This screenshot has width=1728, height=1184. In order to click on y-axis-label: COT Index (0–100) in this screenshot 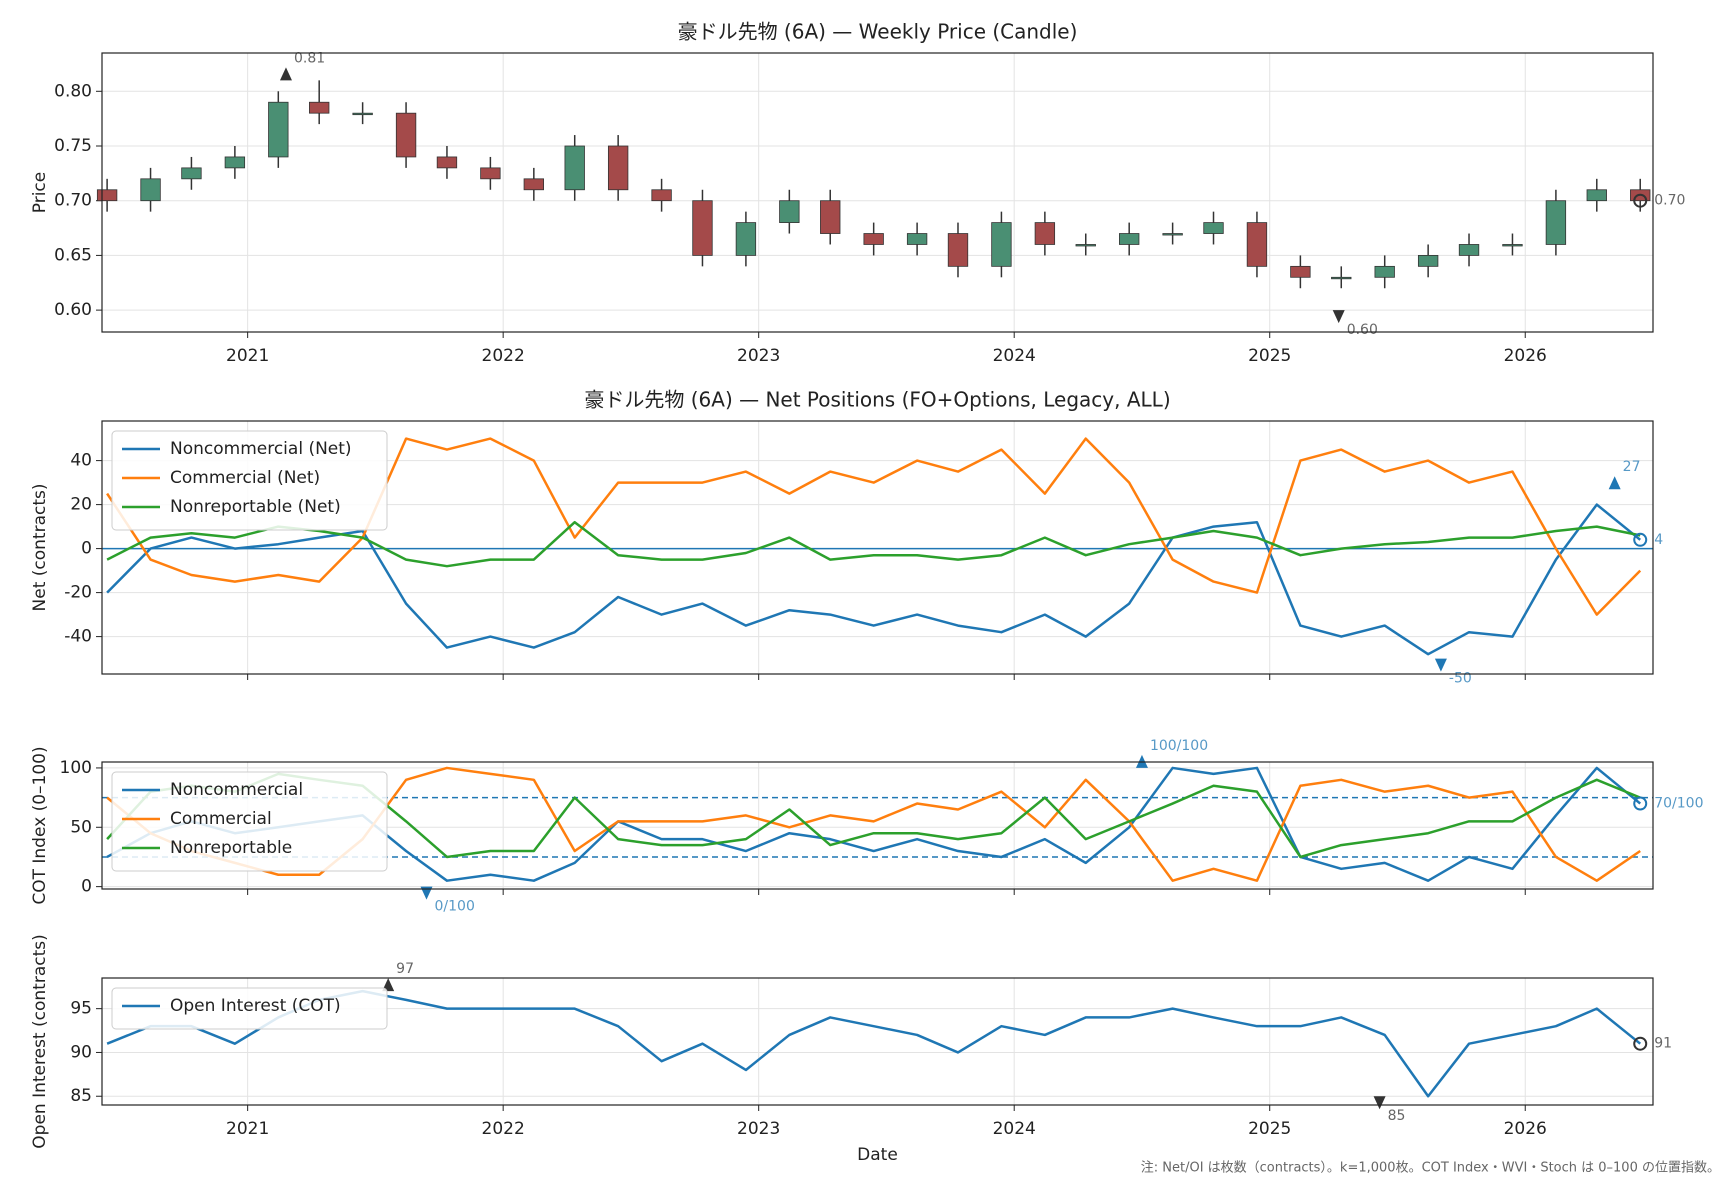, I will do `click(40, 825)`.